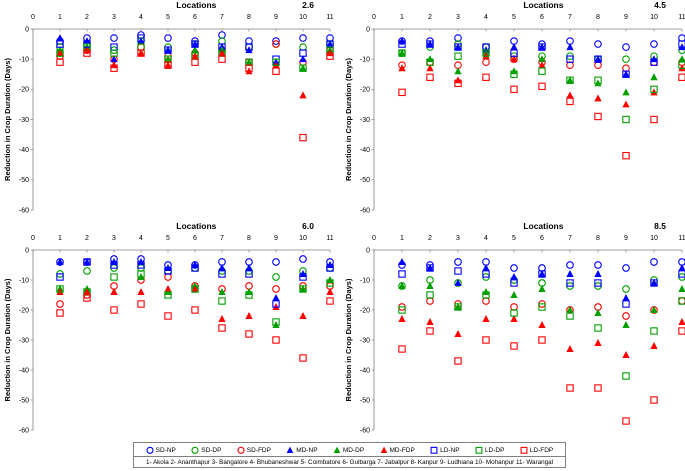 The width and height of the screenshot is (685, 471). I want to click on legend-marker-md-dp, so click(337, 450).